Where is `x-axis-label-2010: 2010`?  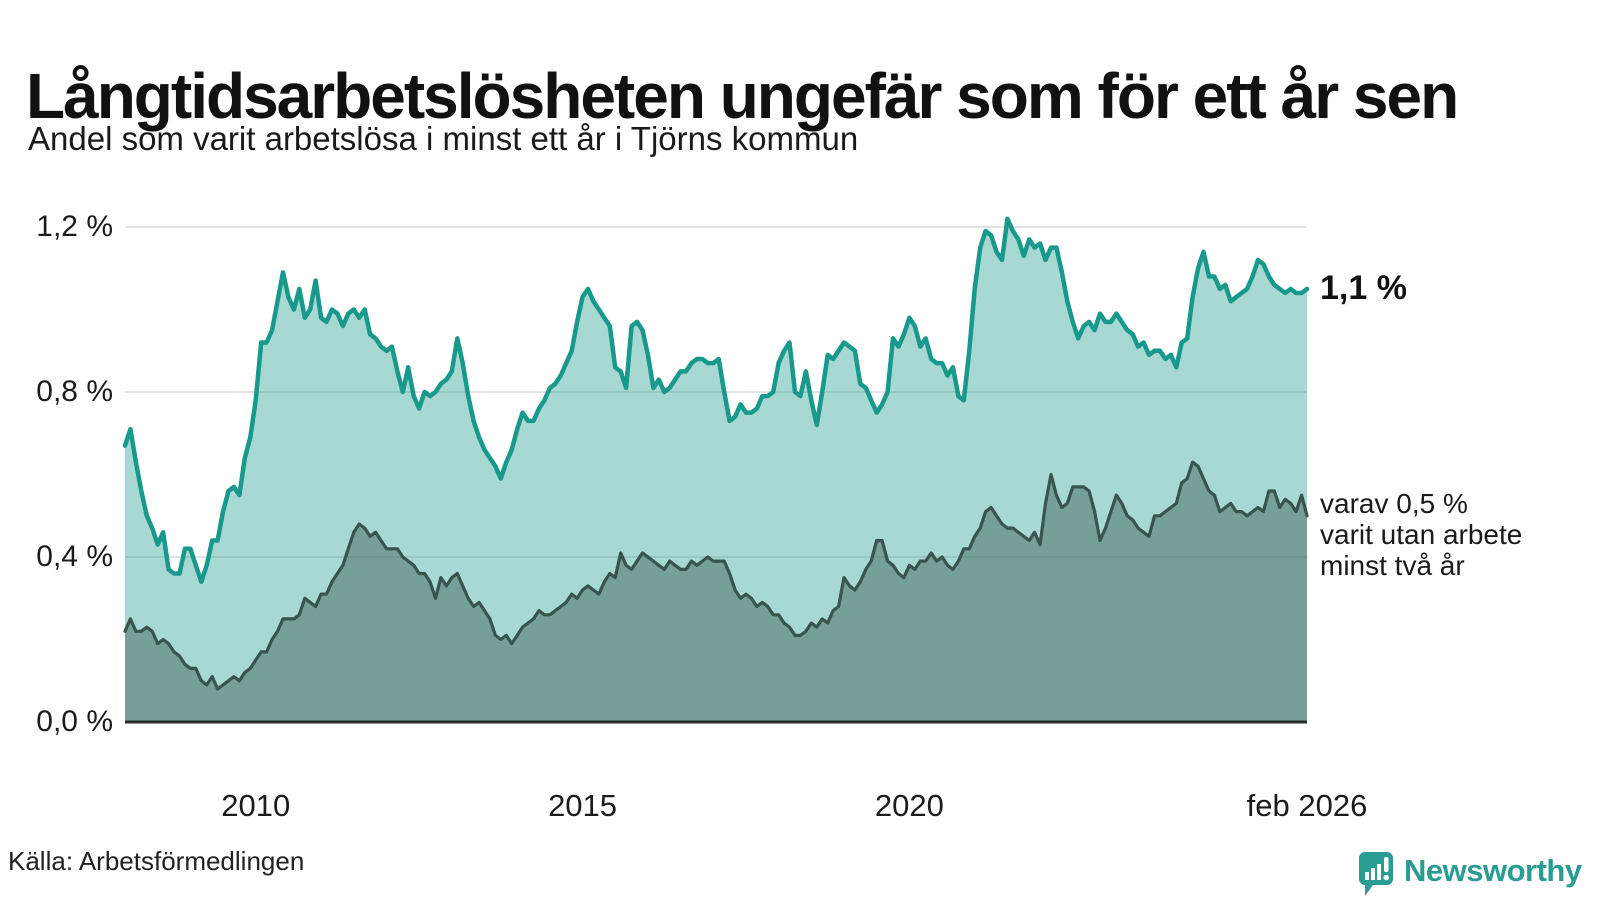 x-axis-label-2010: 2010 is located at coordinates (256, 805).